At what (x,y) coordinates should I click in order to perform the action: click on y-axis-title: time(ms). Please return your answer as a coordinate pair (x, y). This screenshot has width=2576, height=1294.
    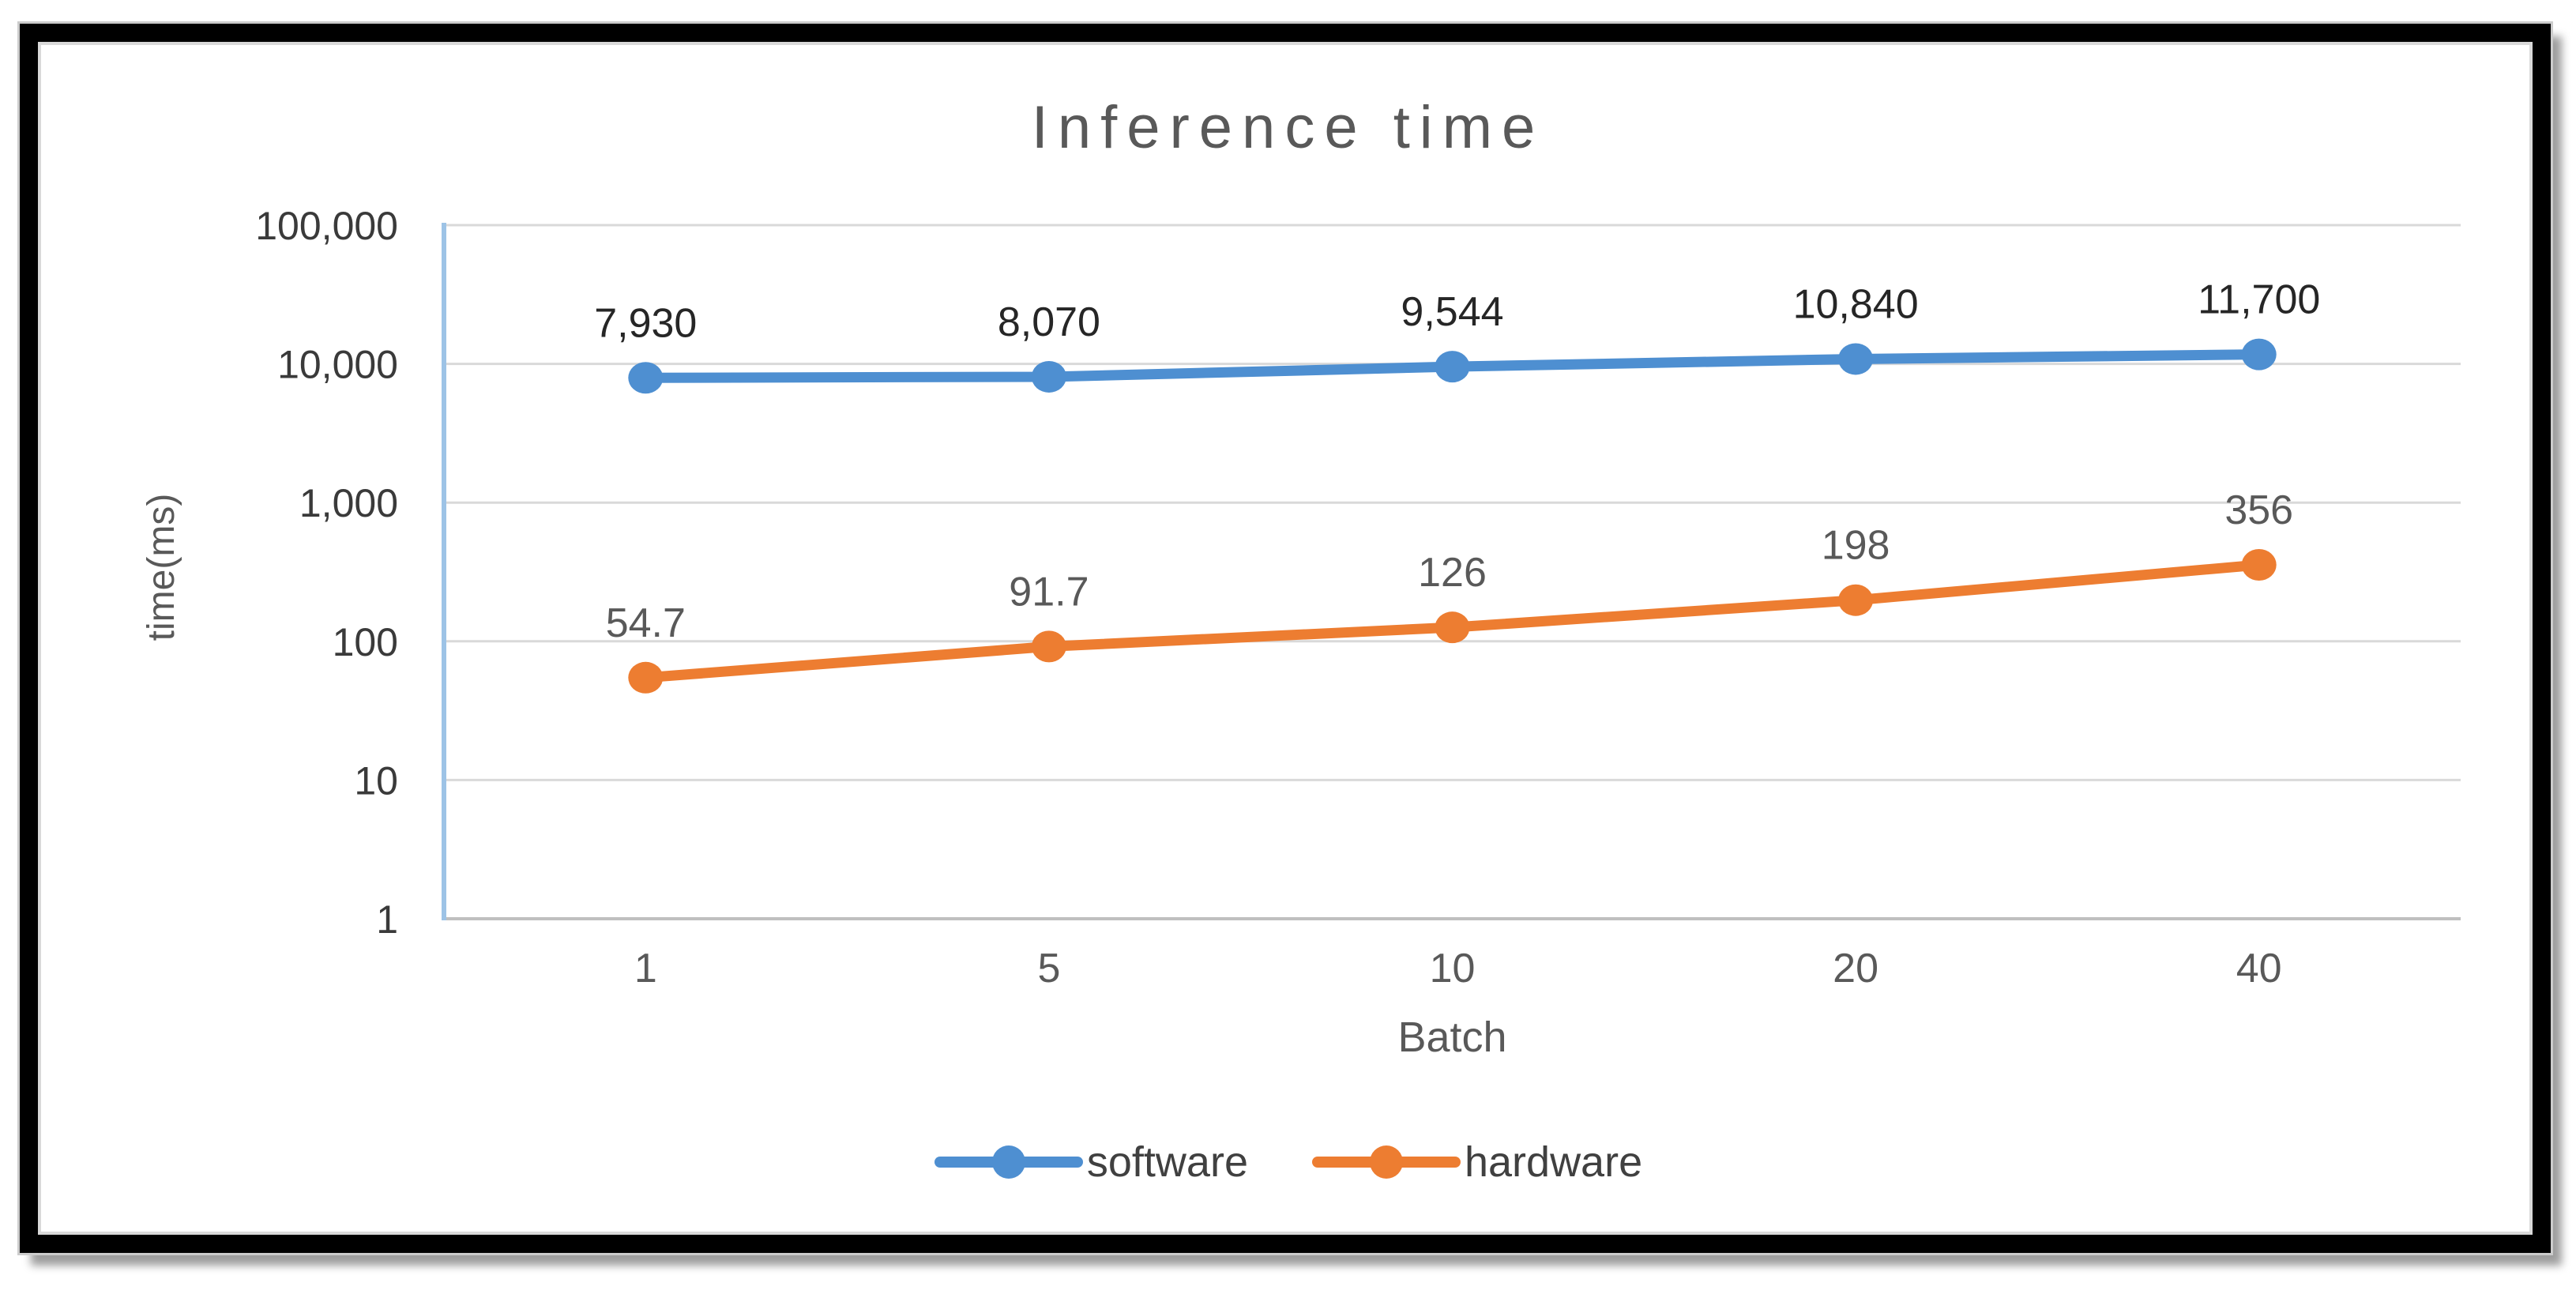
    Looking at the image, I should click on (161, 567).